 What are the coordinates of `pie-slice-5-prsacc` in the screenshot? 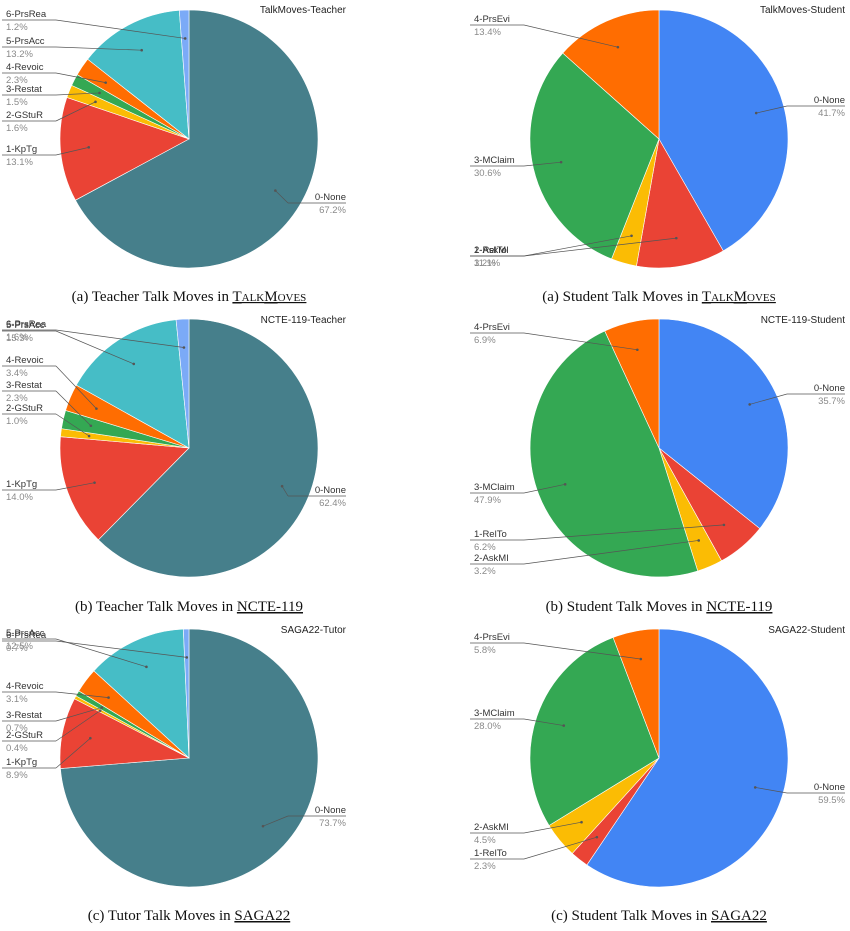 It's located at (138, 75).